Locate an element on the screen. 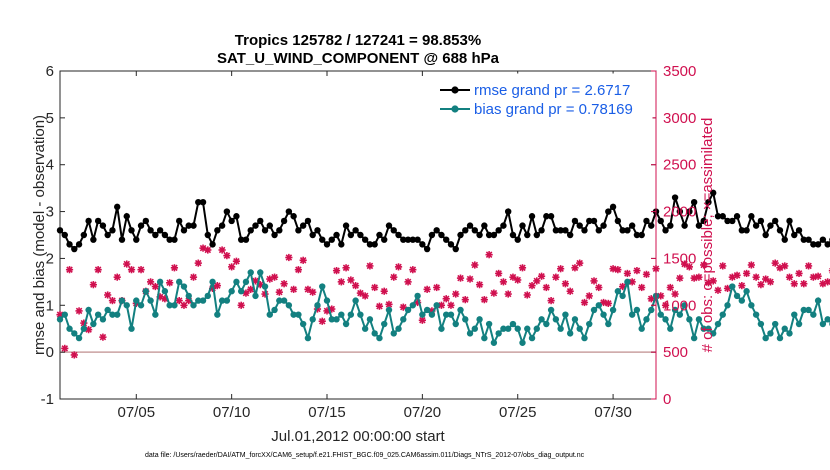 The image size is (830, 470). legend-bias-label: bias grand pr = 0.78169 is located at coordinates (553, 109).